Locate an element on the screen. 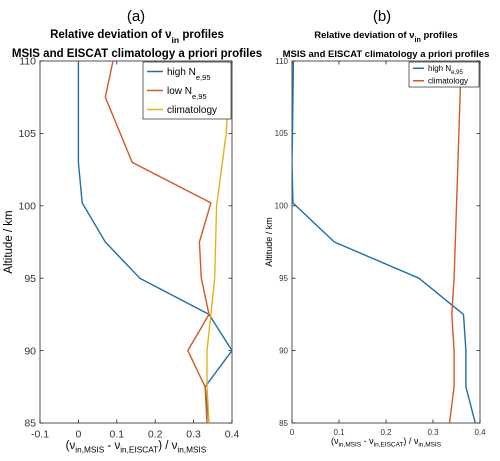  panel-label: (b) is located at coordinates (382, 16).